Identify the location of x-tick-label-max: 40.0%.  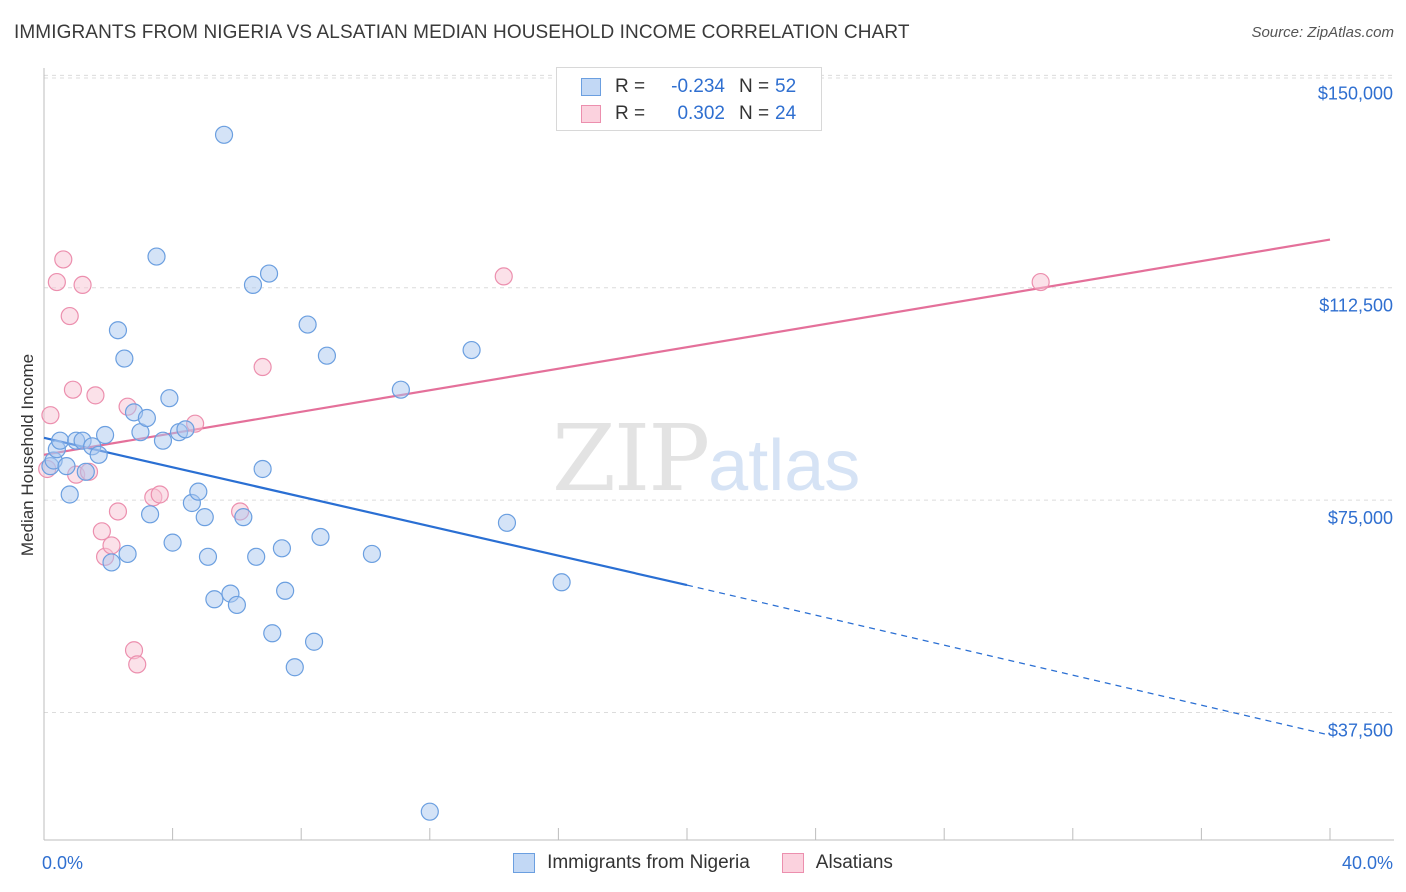
(1367, 863).